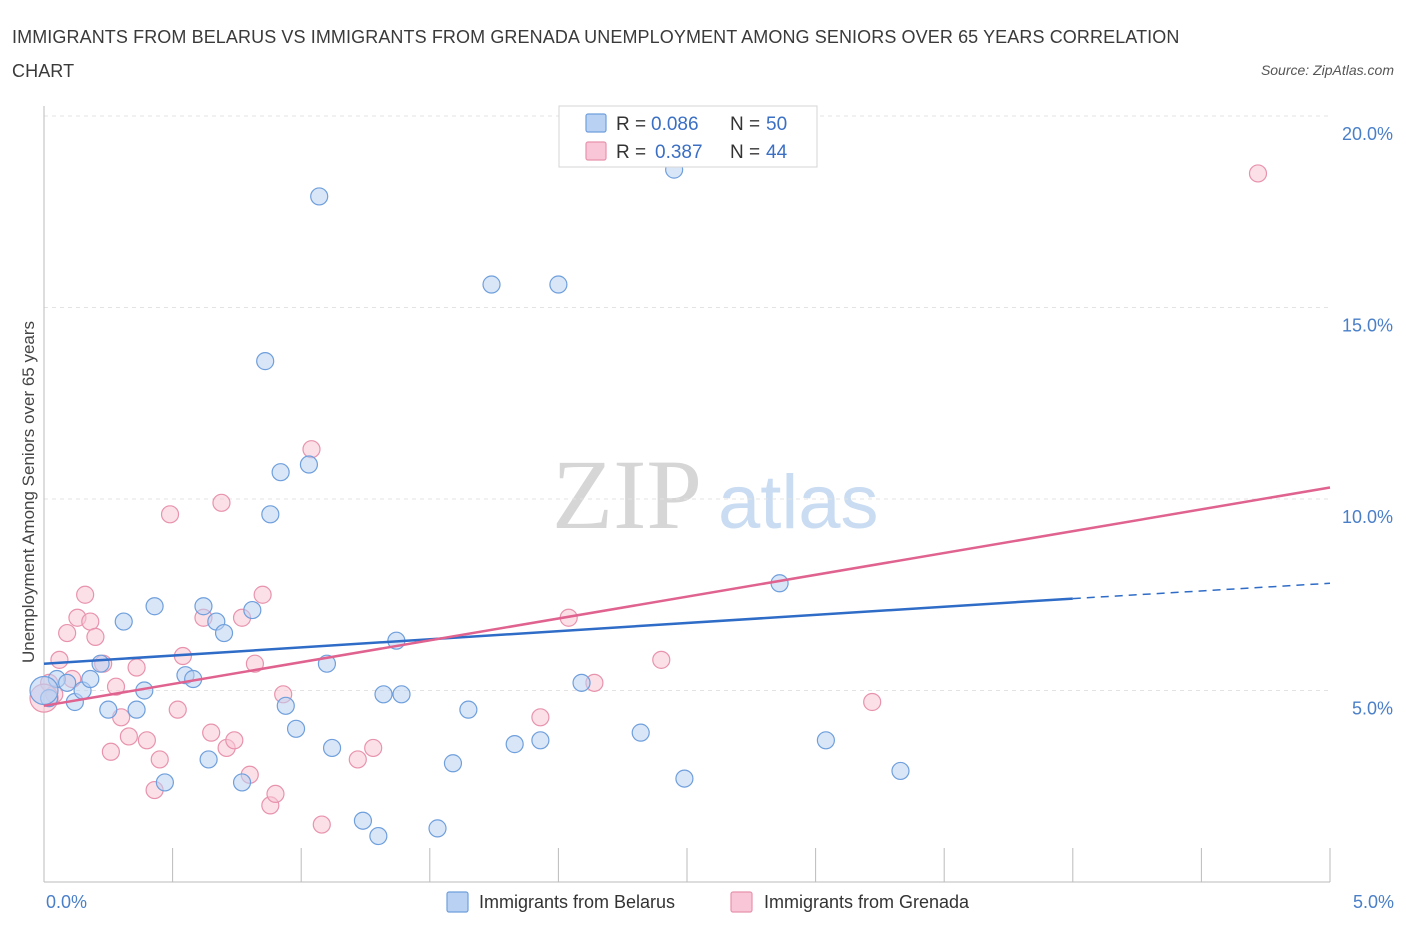 The width and height of the screenshot is (1406, 930). I want to click on legend-r-value-belarus: 0.086, so click(675, 124).